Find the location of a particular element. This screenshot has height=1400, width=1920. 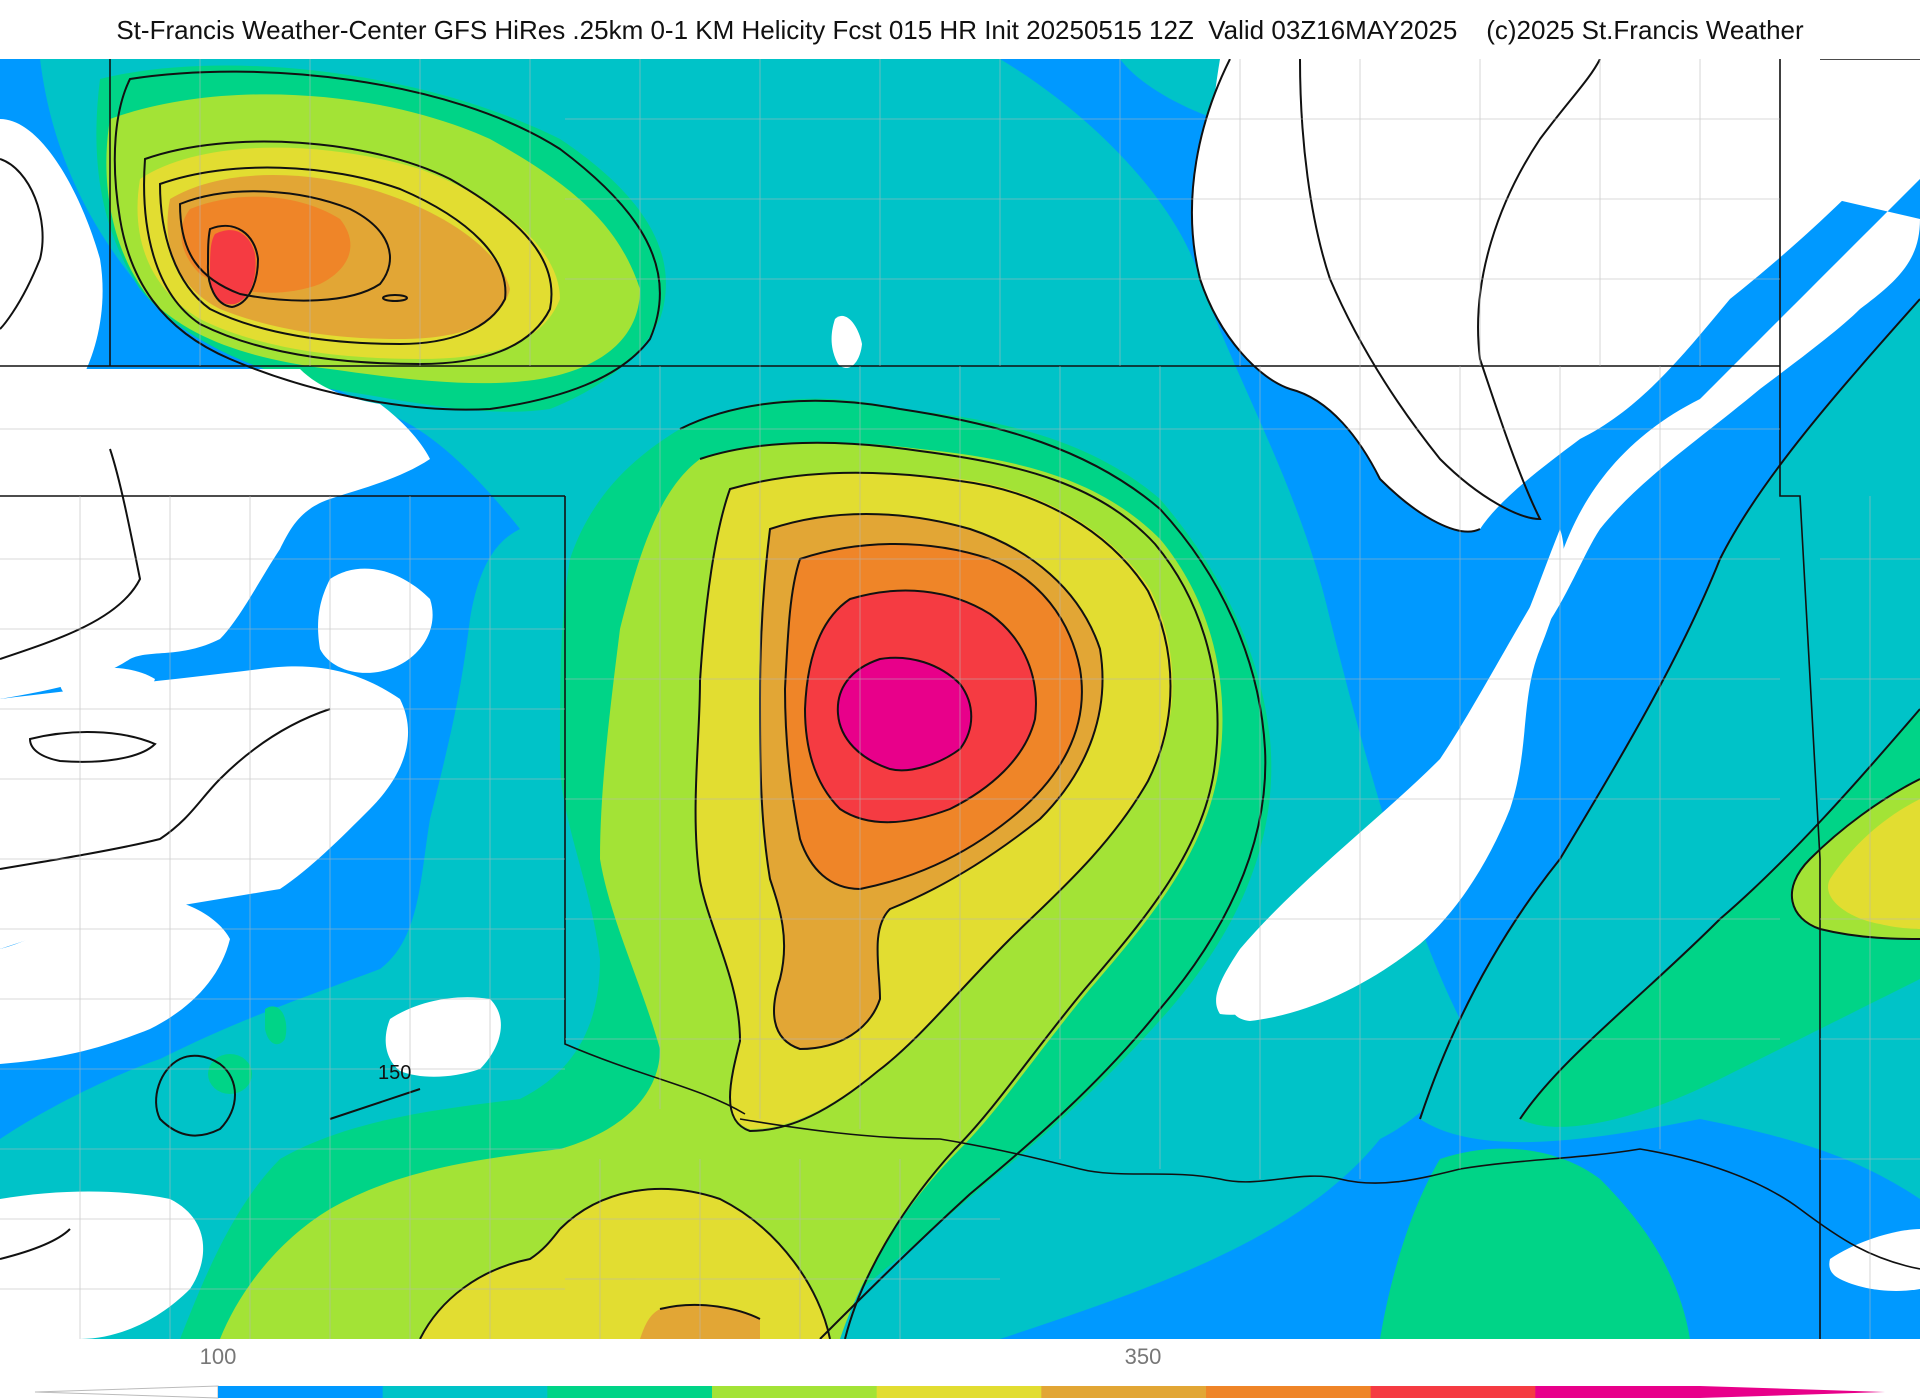

legend-colorbar is located at coordinates (959, 1392).